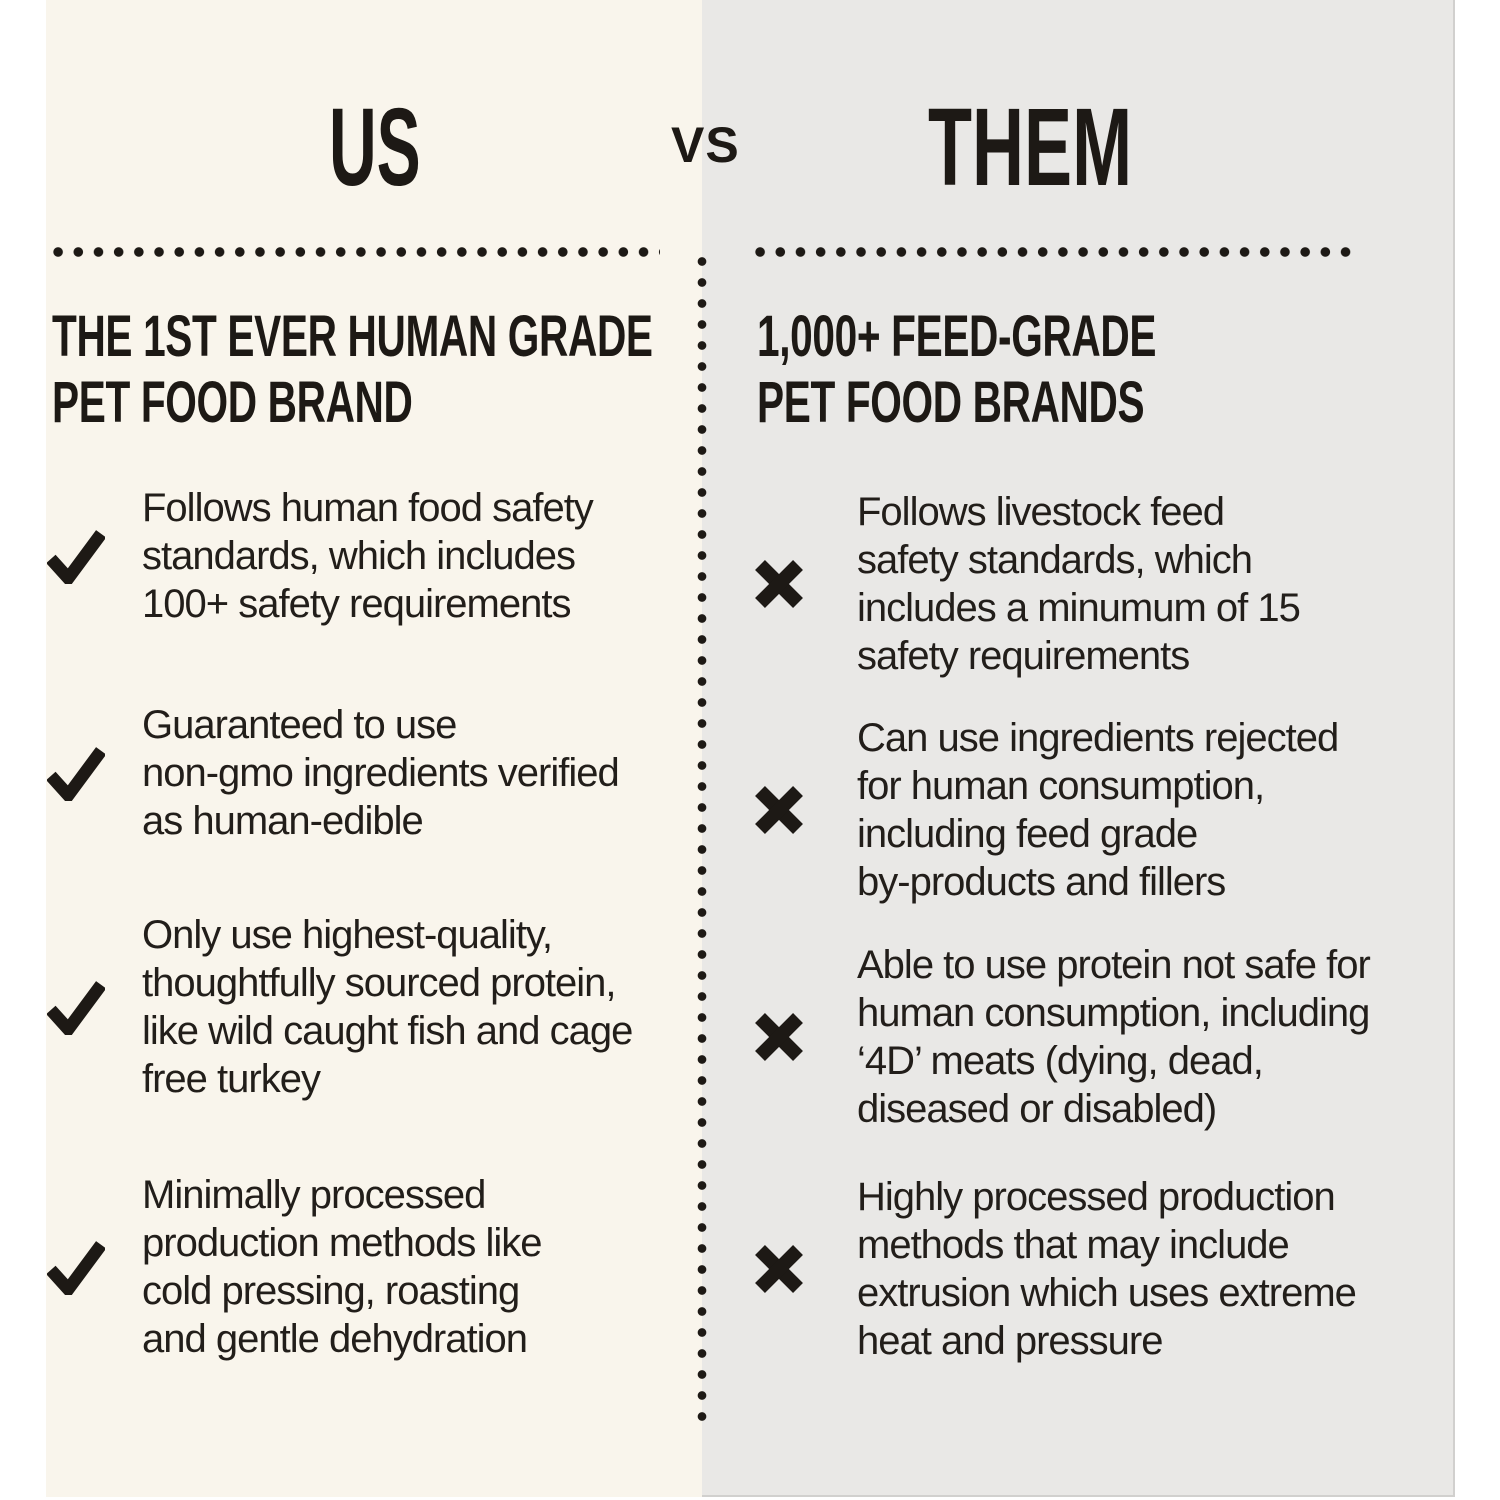 Image resolution: width=1500 pixels, height=1500 pixels. Describe the element at coordinates (1054, 252) in the screenshot. I see `them-dotted-divider` at that location.